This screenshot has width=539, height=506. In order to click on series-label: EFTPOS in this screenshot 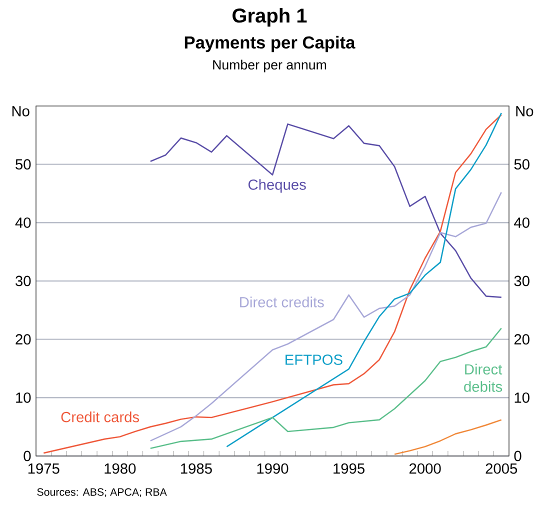, I will do `click(314, 359)`.